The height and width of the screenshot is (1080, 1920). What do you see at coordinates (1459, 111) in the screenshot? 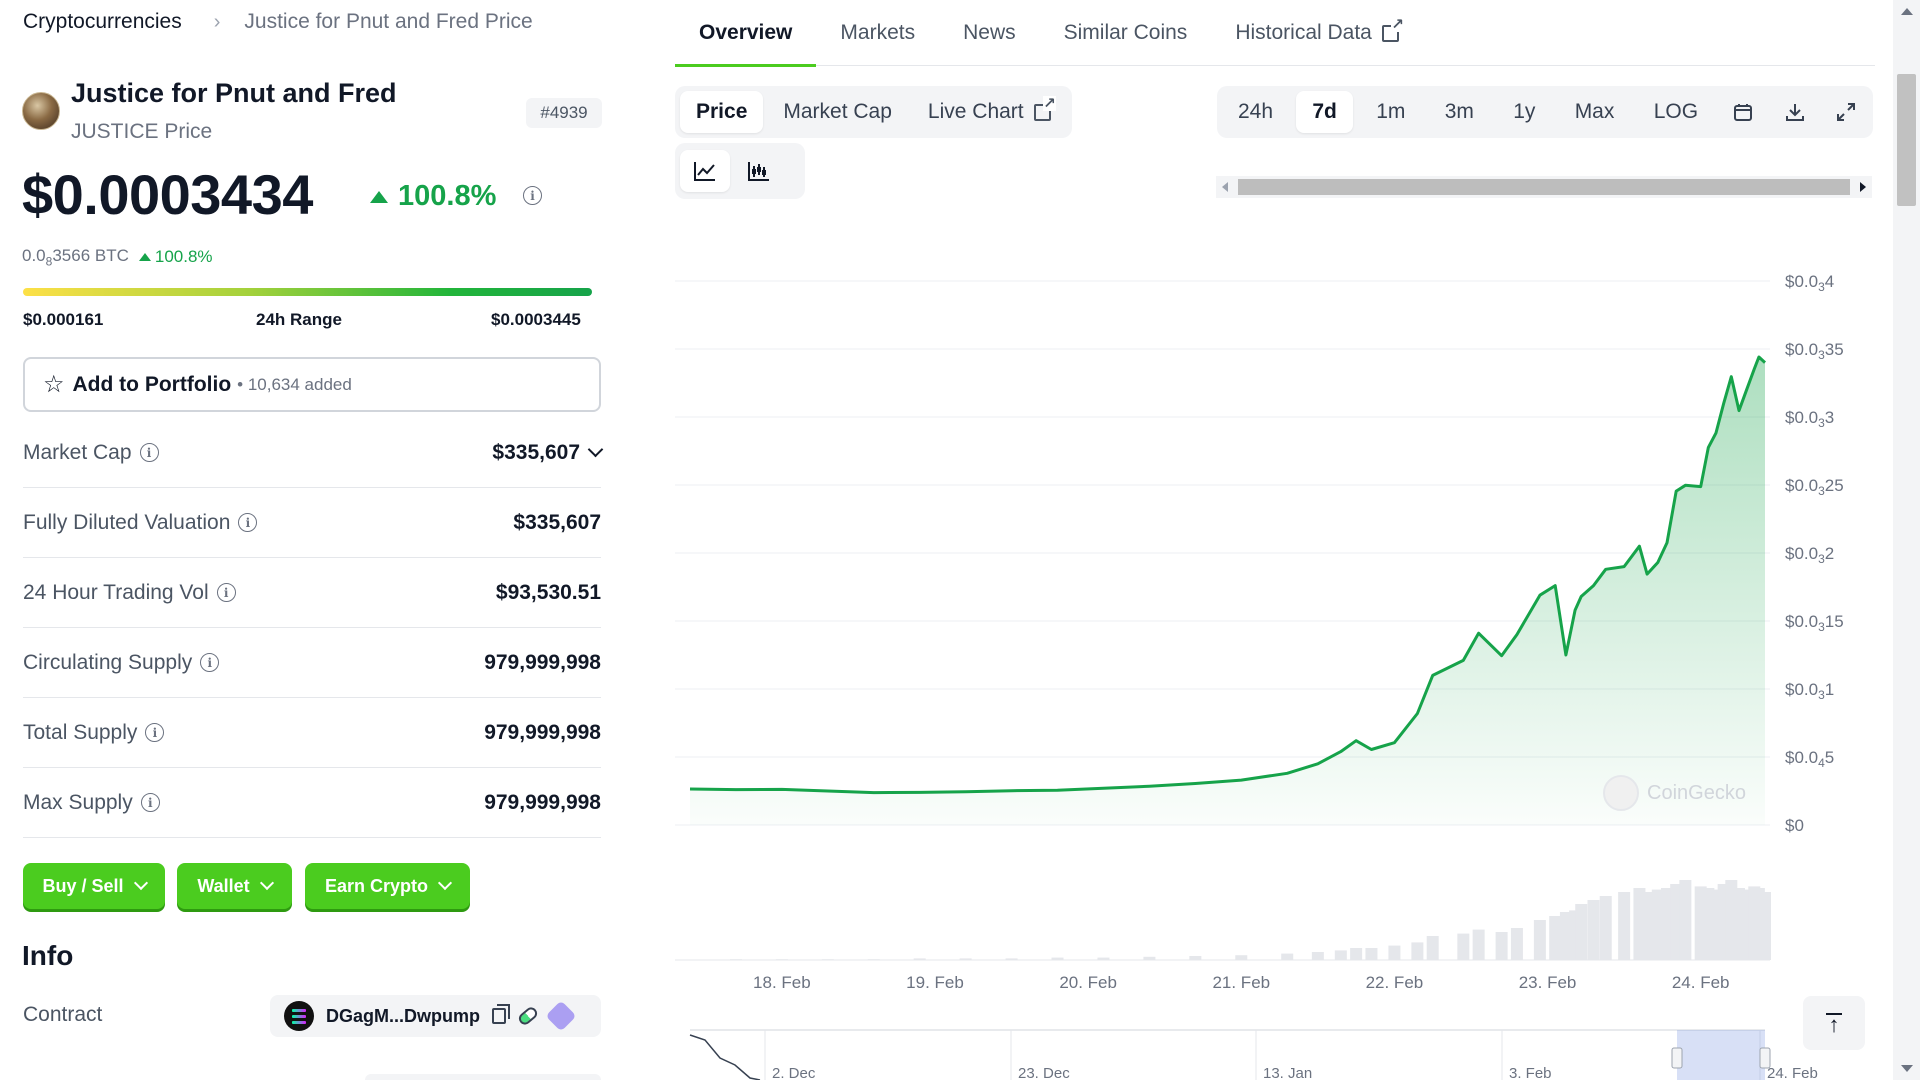
I see `range-3m-button: 3m` at bounding box center [1459, 111].